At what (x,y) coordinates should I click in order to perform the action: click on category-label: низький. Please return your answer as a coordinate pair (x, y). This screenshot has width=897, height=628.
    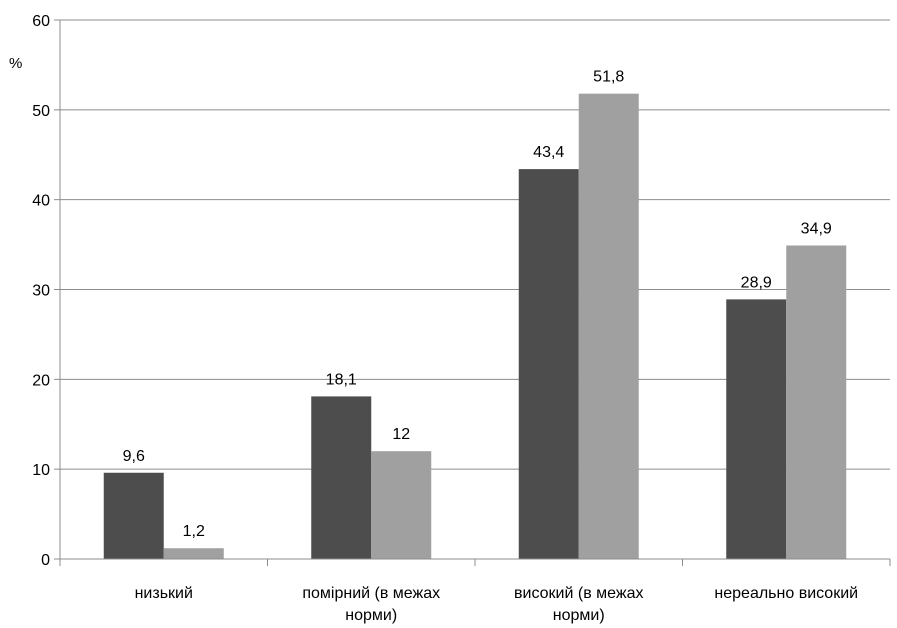
    Looking at the image, I should click on (164, 593).